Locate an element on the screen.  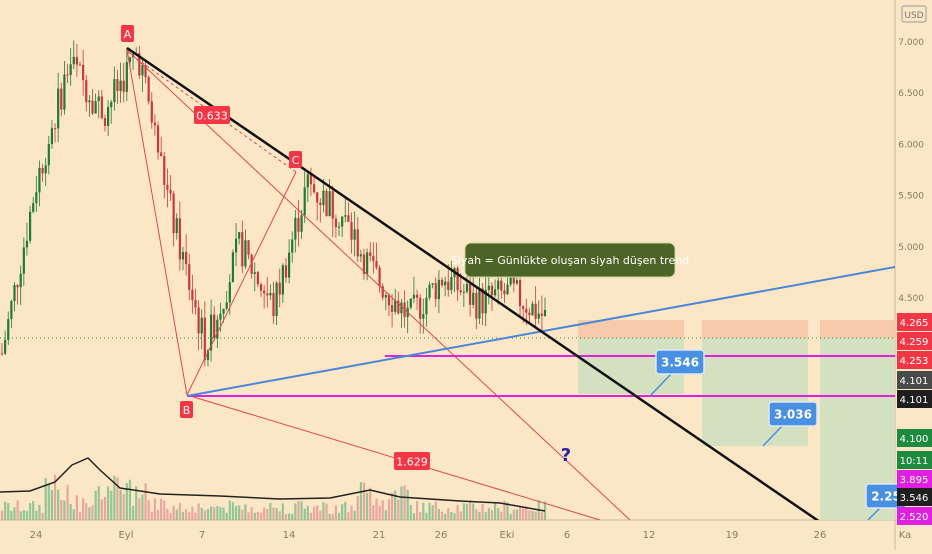
price-tag: 4.100 is located at coordinates (914, 438).